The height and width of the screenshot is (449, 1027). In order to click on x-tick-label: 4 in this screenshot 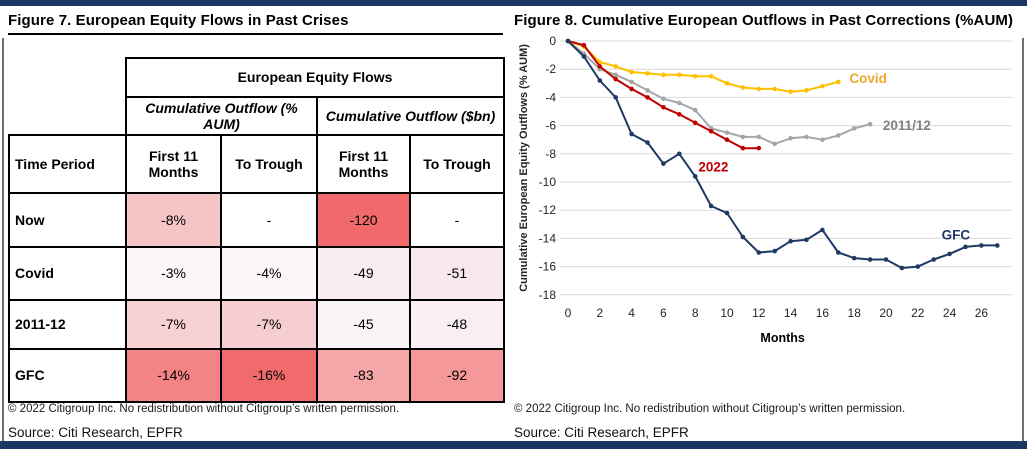, I will do `click(631, 313)`.